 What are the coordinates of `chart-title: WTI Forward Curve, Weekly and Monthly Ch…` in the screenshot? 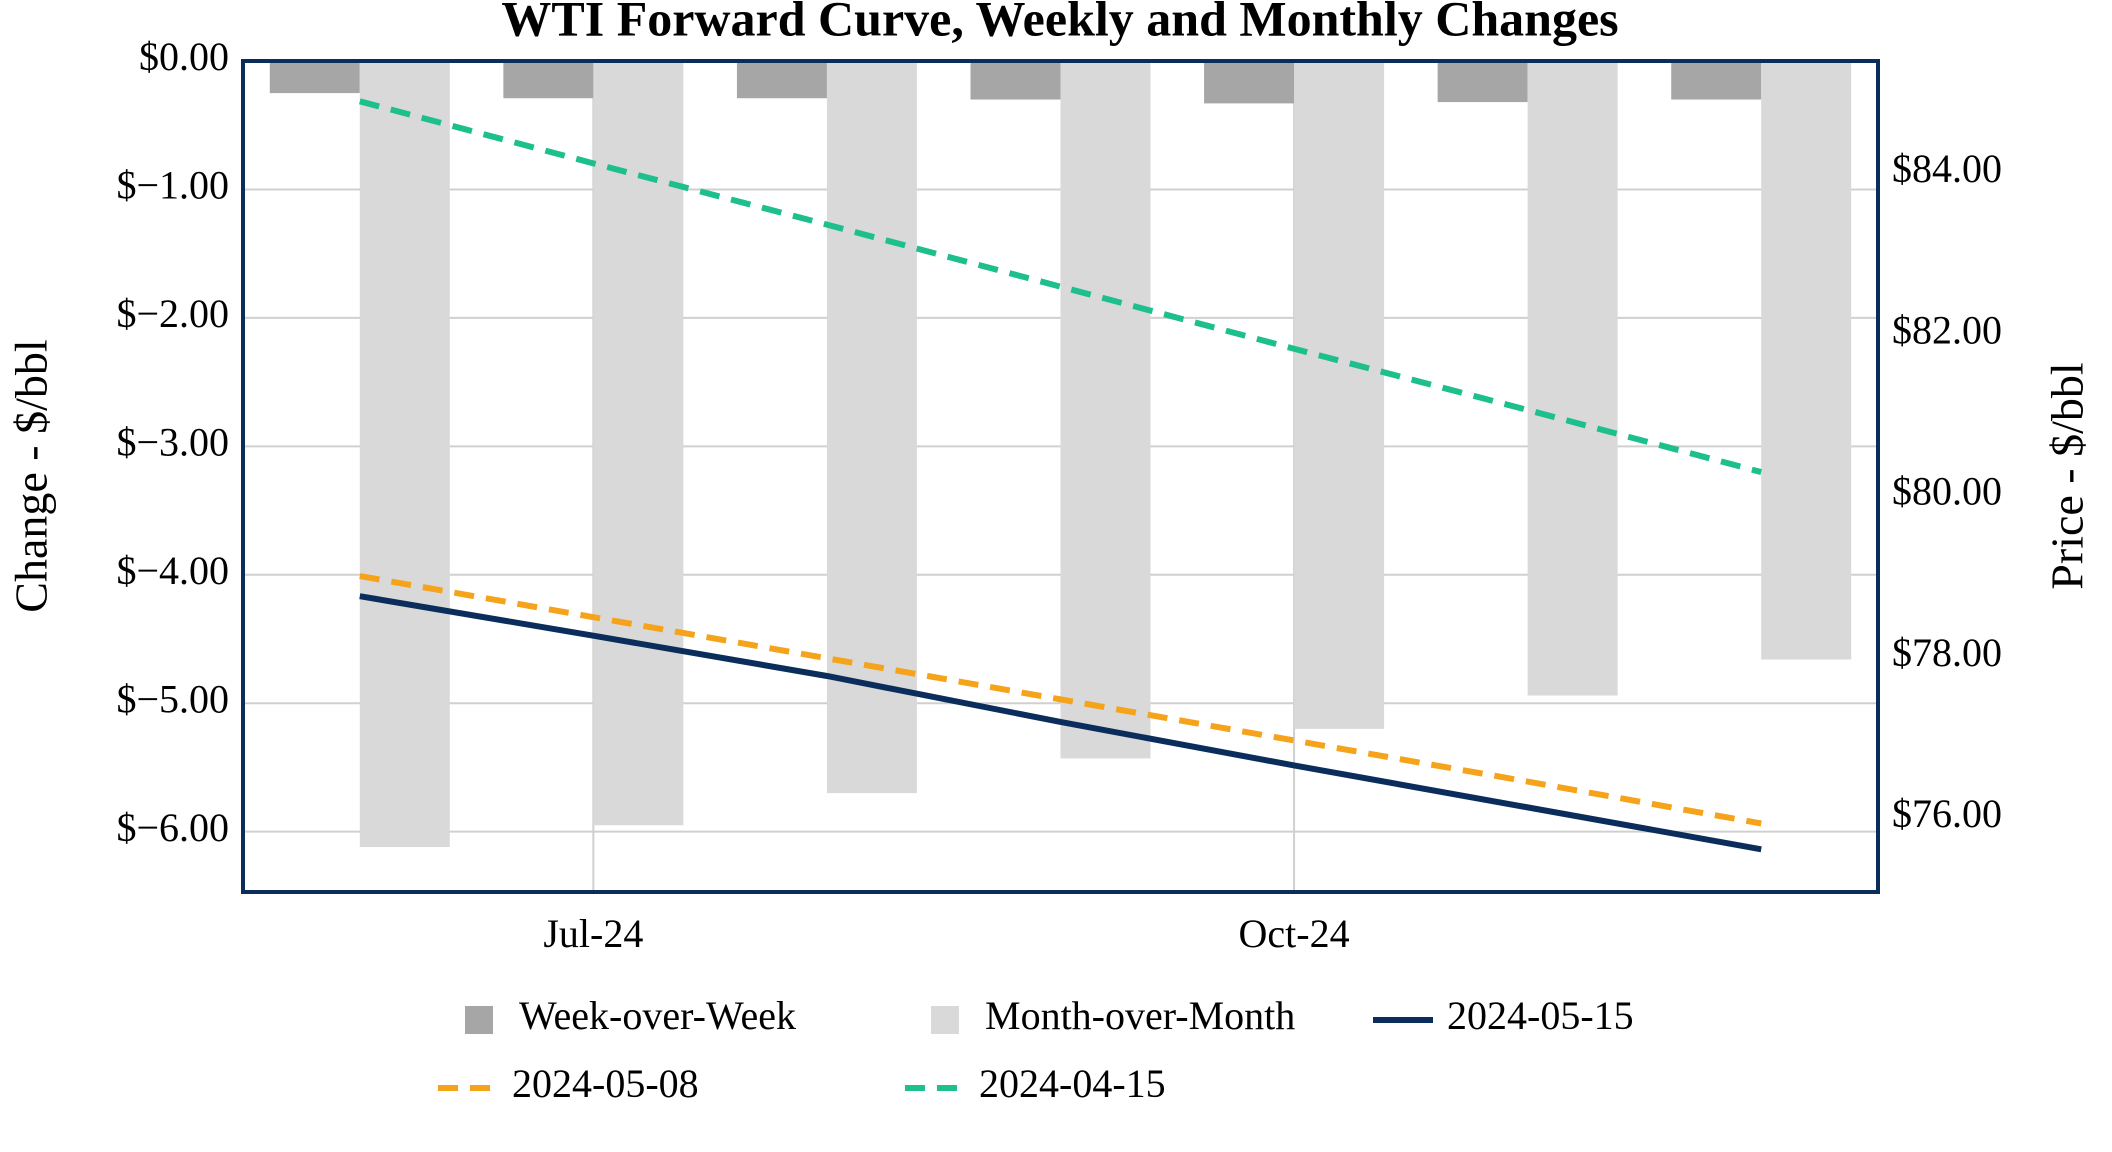 It's located at (1059, 23).